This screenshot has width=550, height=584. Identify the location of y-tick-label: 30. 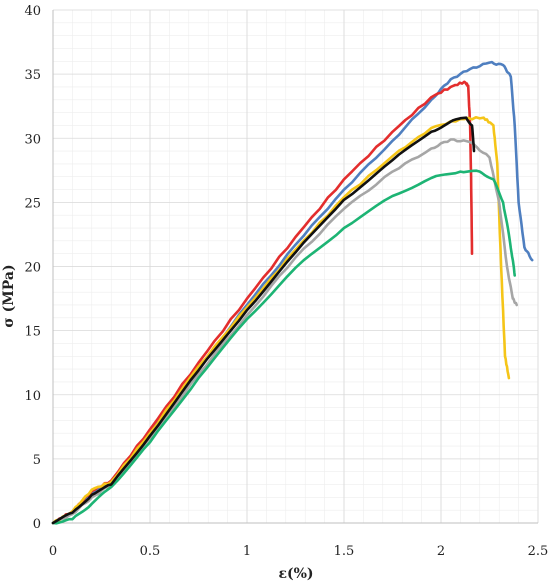
(32, 139).